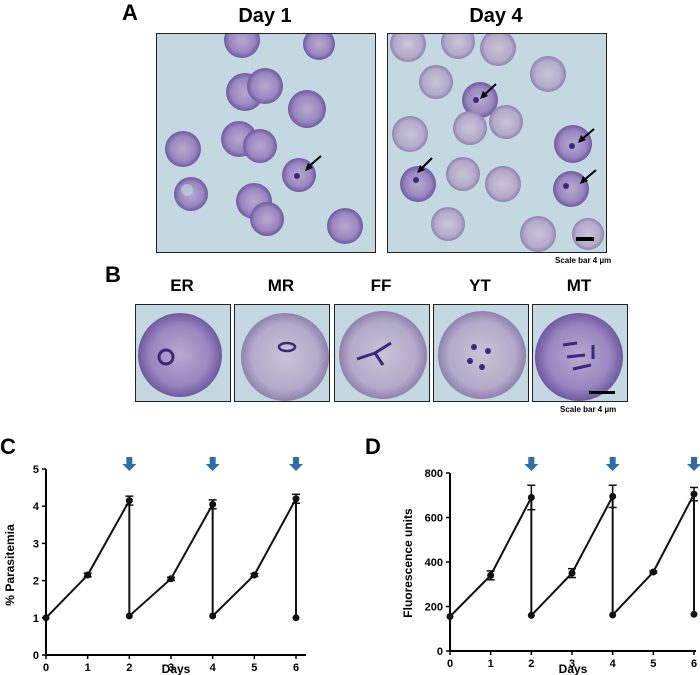 The height and width of the screenshot is (675, 700). What do you see at coordinates (182, 285) in the screenshot?
I see `stage-label-er: ER` at bounding box center [182, 285].